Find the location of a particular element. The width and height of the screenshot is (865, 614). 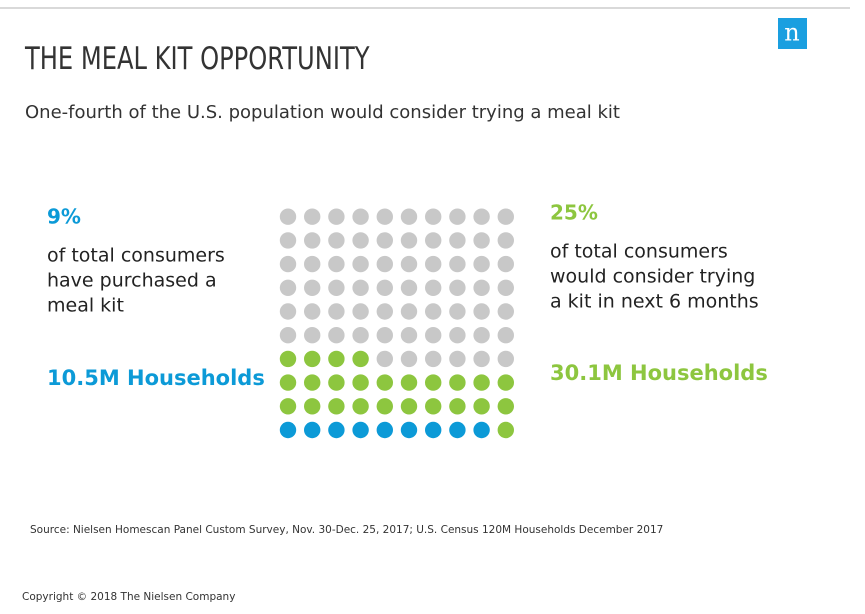

logo is located at coordinates (792, 33).